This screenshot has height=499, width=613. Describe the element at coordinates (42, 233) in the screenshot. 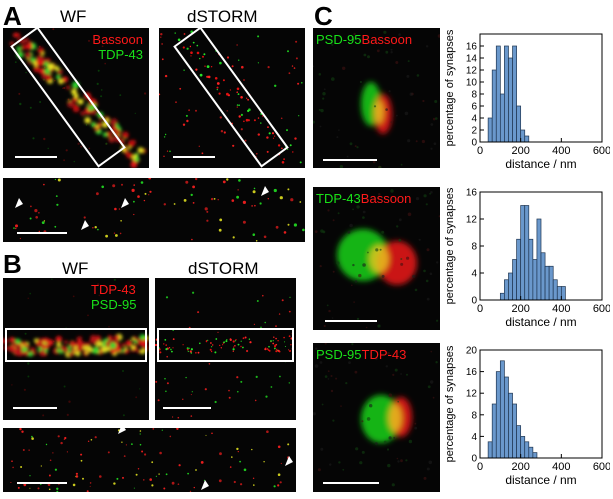

I see `panel-a-strip-scale-bar` at that location.